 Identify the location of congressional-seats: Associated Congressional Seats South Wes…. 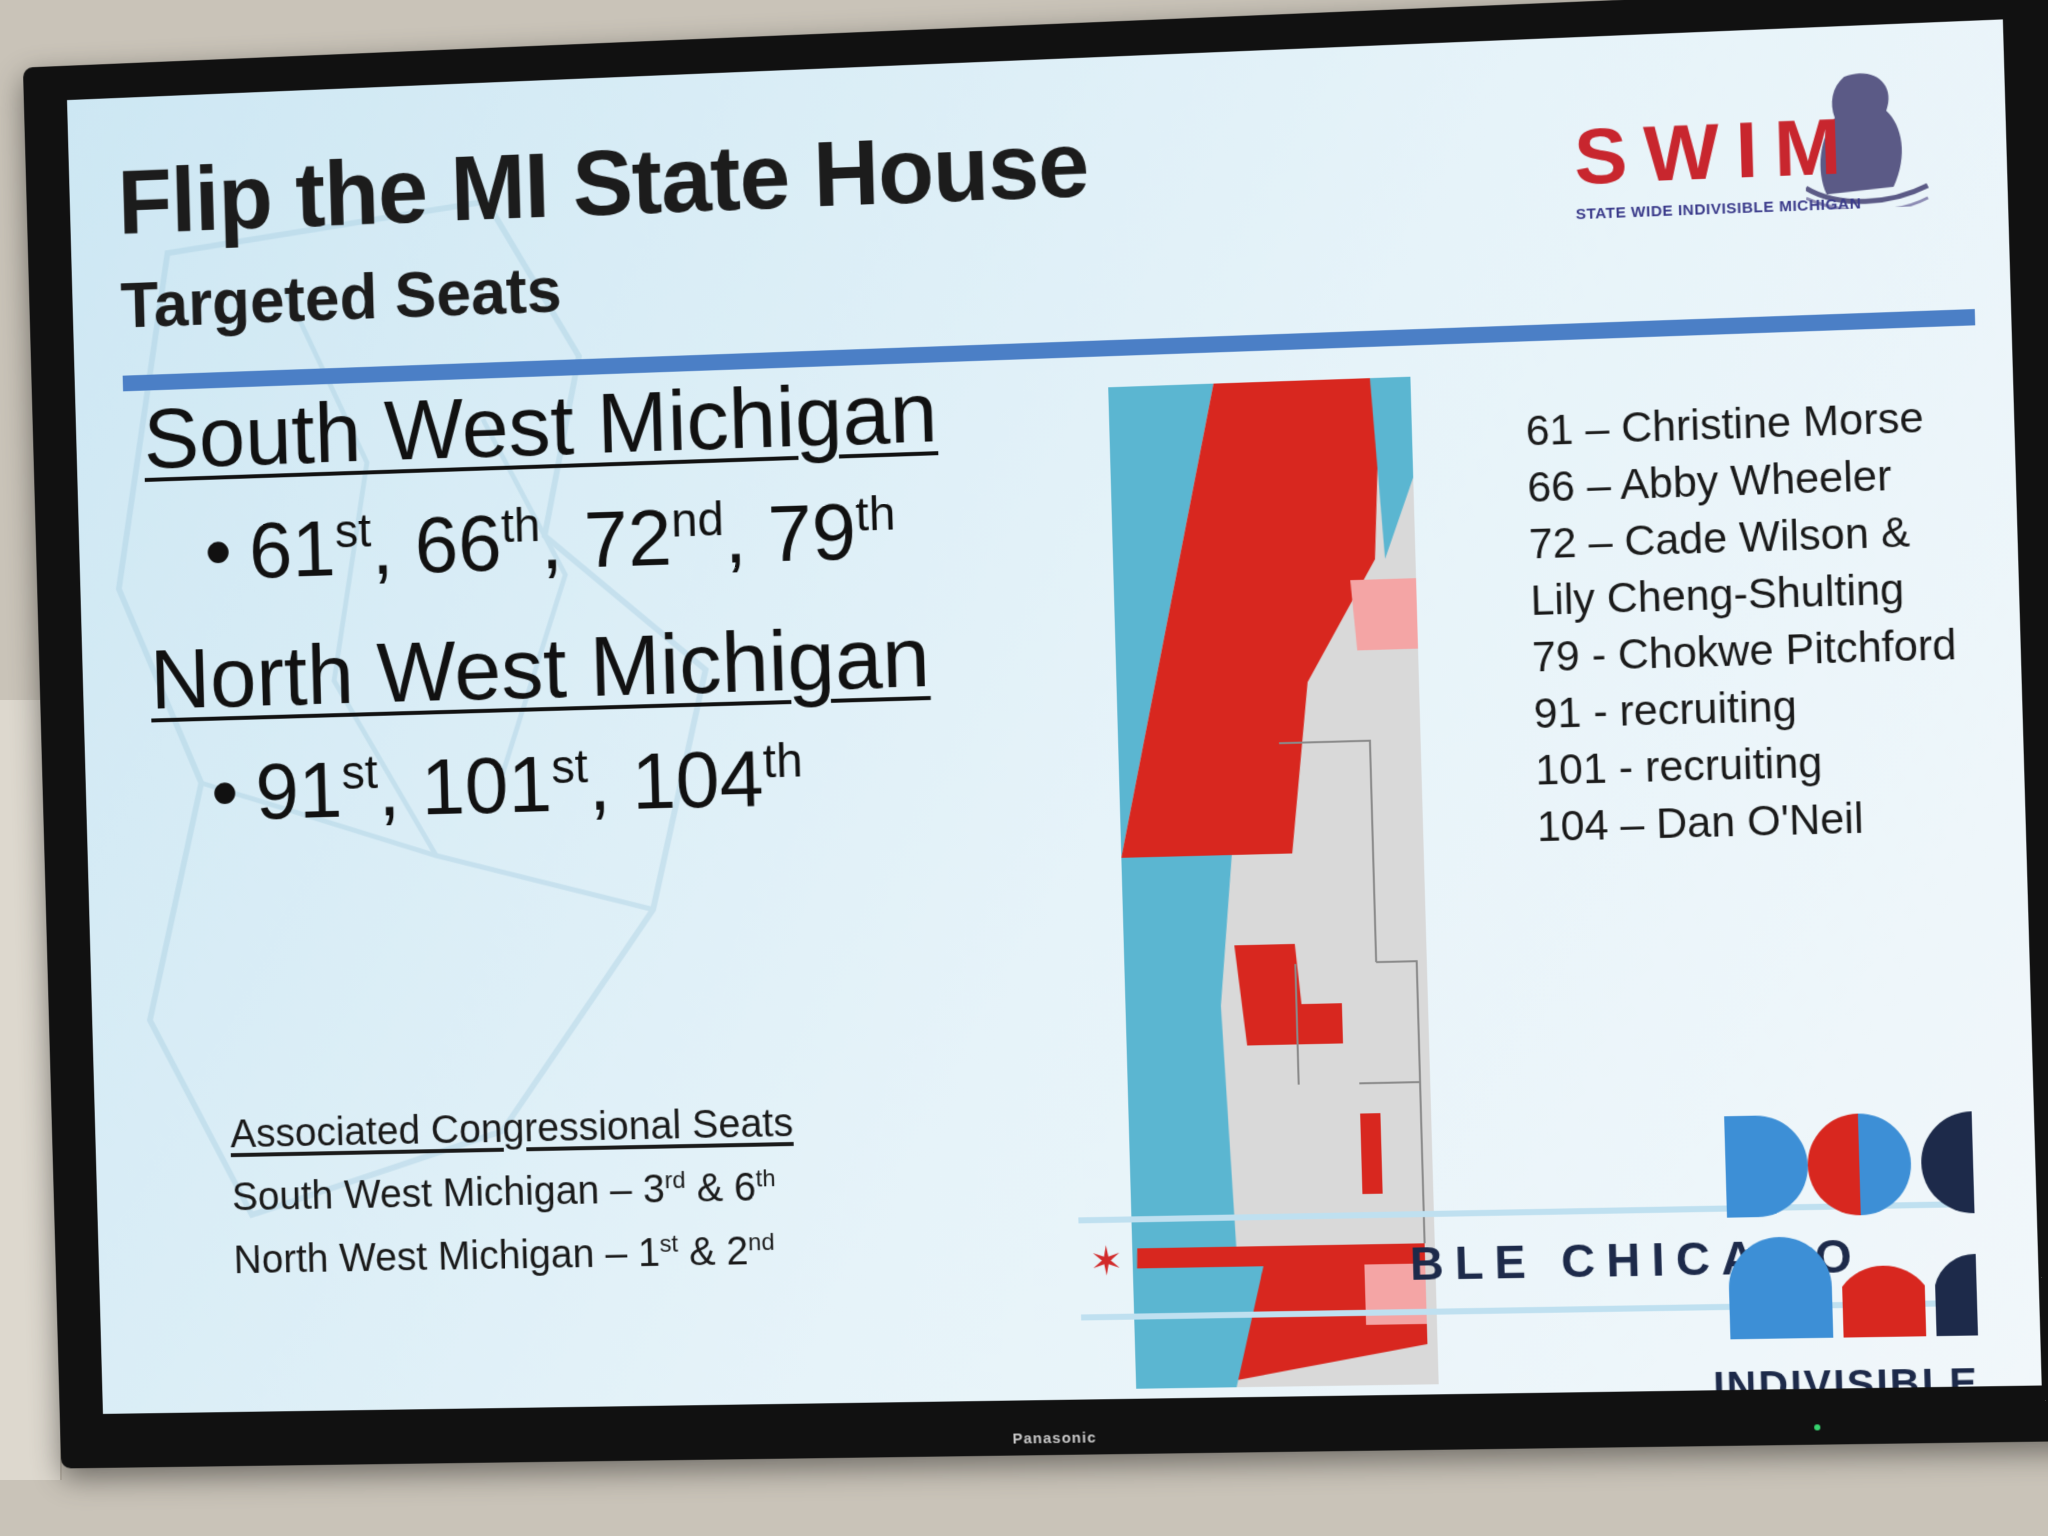
(514, 1191).